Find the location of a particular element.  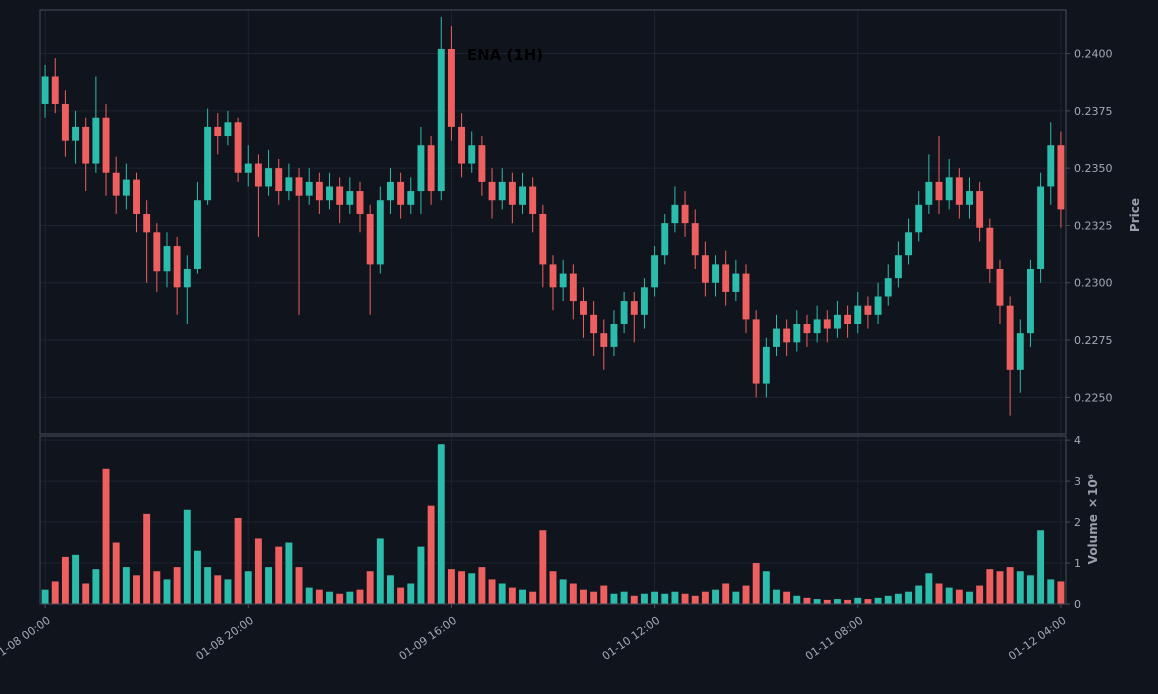

x-tick-label: 01-12 04:00 is located at coordinates (1037, 638).